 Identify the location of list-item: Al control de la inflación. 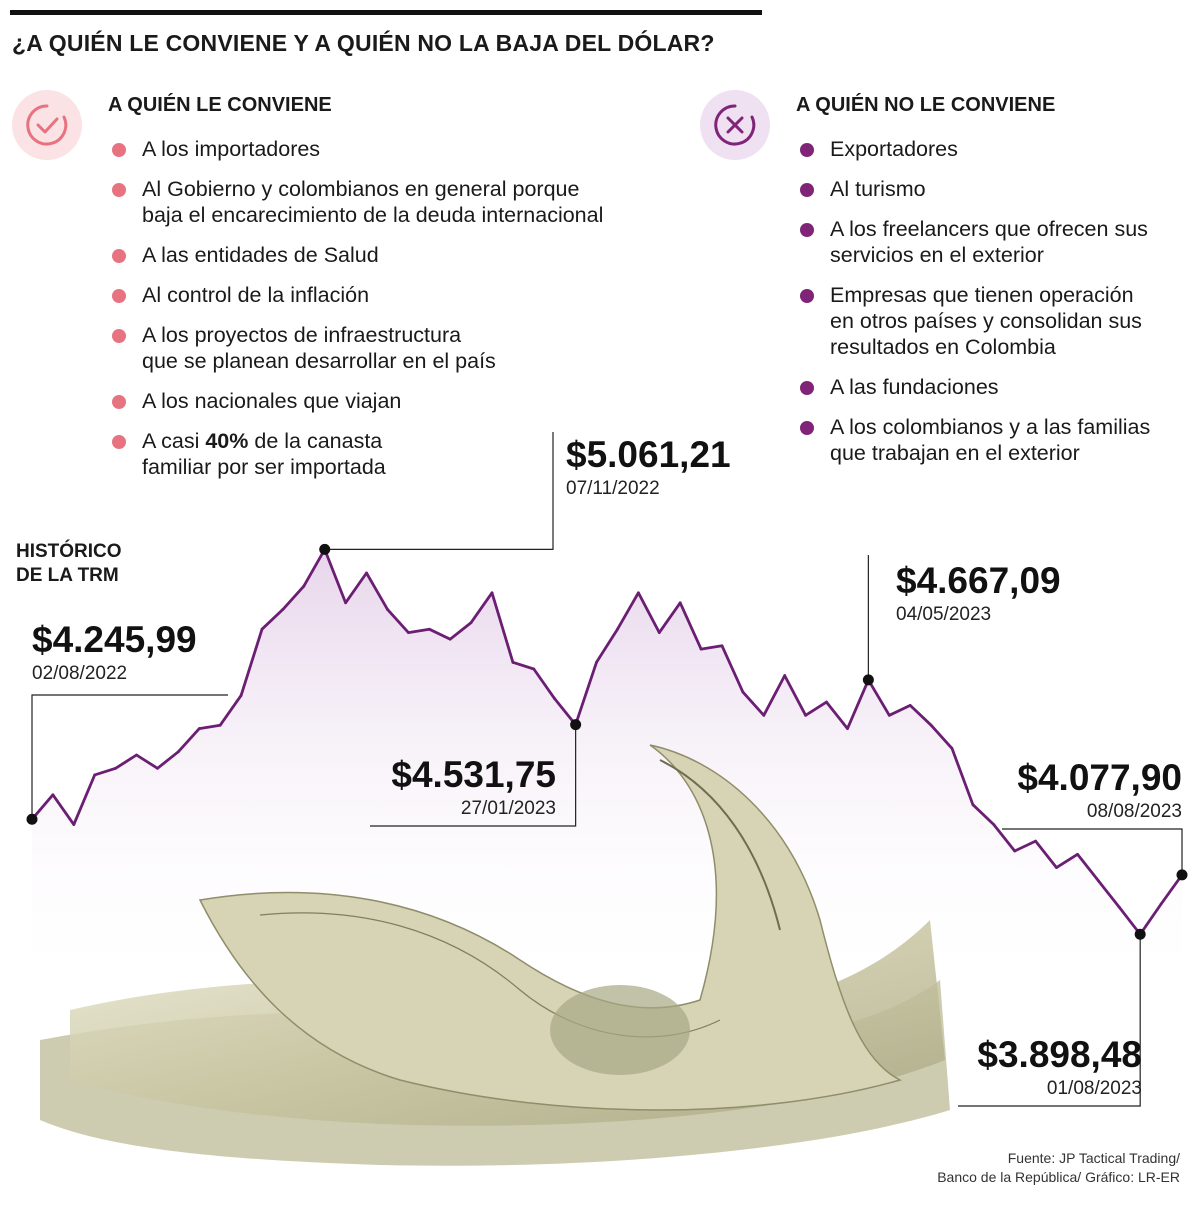
(355, 295).